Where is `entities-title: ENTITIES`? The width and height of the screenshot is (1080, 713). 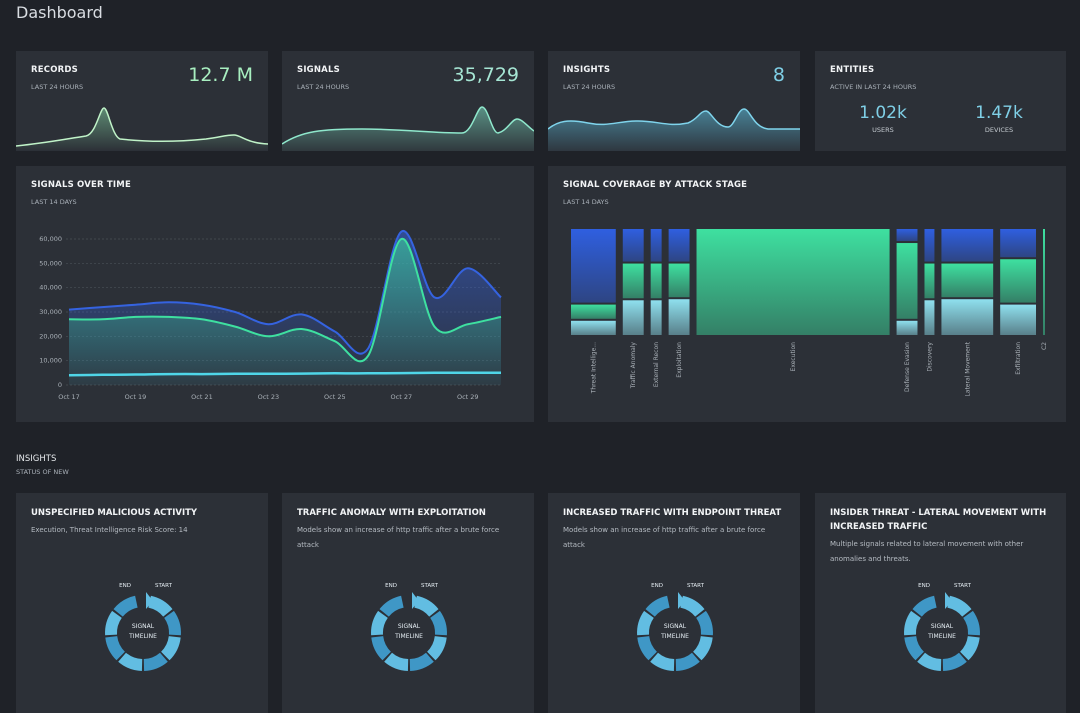 entities-title: ENTITIES is located at coordinates (852, 70).